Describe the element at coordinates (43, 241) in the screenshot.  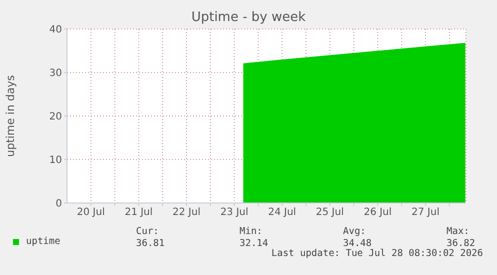
I see `legend-label: uptime` at that location.